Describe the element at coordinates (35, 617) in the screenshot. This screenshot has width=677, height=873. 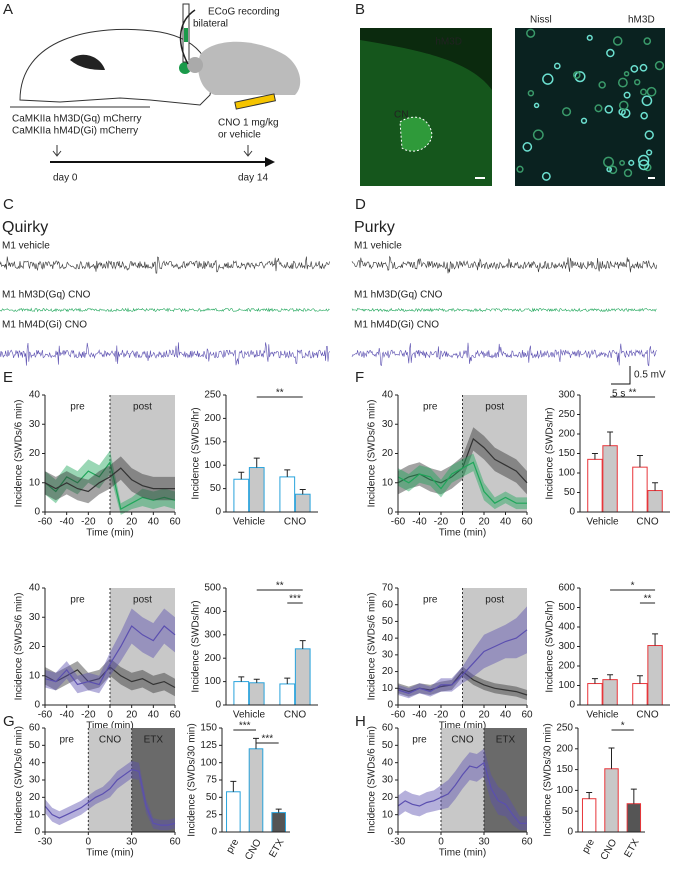
I see `y-tick-label: 30` at that location.